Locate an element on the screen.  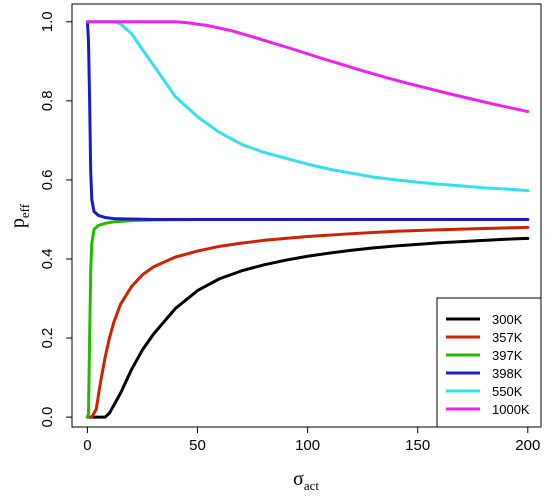
x-tick-label: 200 is located at coordinates (527, 445).